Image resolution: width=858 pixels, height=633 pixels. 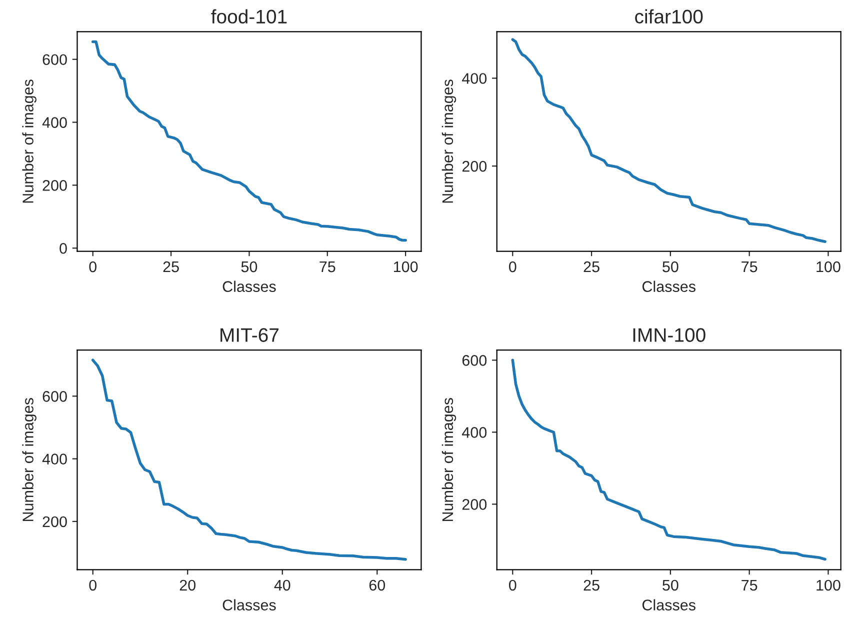 I want to click on x-tick-label: 60, so click(x=377, y=585).